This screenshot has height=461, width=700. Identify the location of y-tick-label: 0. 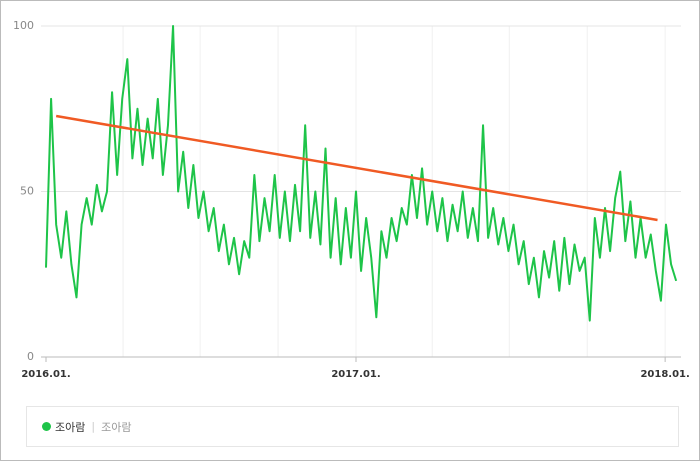
(30, 356).